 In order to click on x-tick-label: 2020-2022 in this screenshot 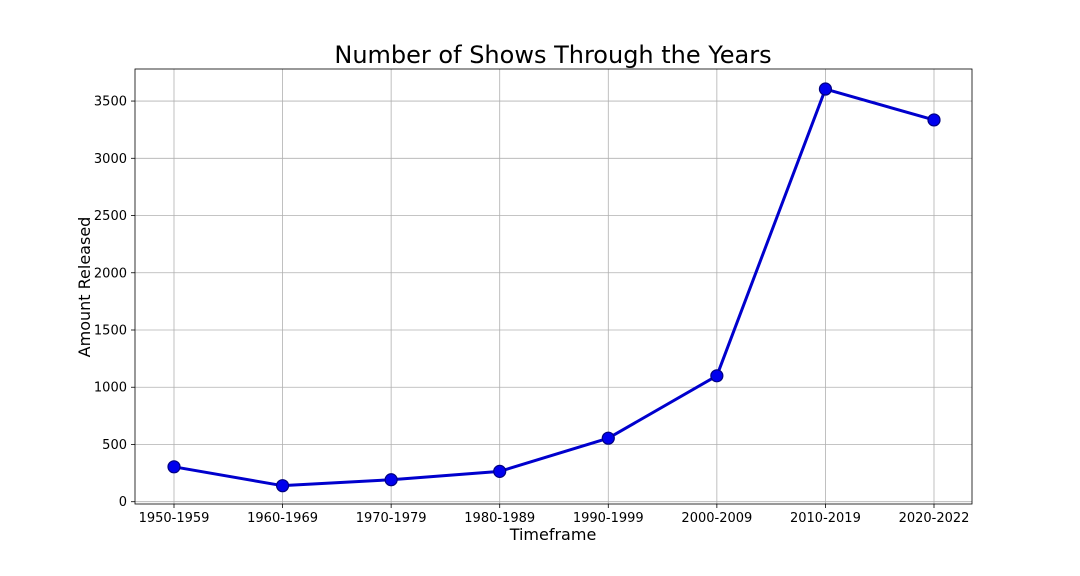, I will do `click(934, 518)`.